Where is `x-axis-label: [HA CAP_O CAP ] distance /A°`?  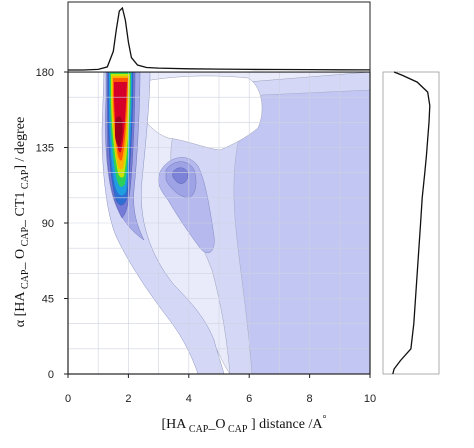 x-axis-label: [HA CAP_O CAP ] distance /A° is located at coordinates (244, 424).